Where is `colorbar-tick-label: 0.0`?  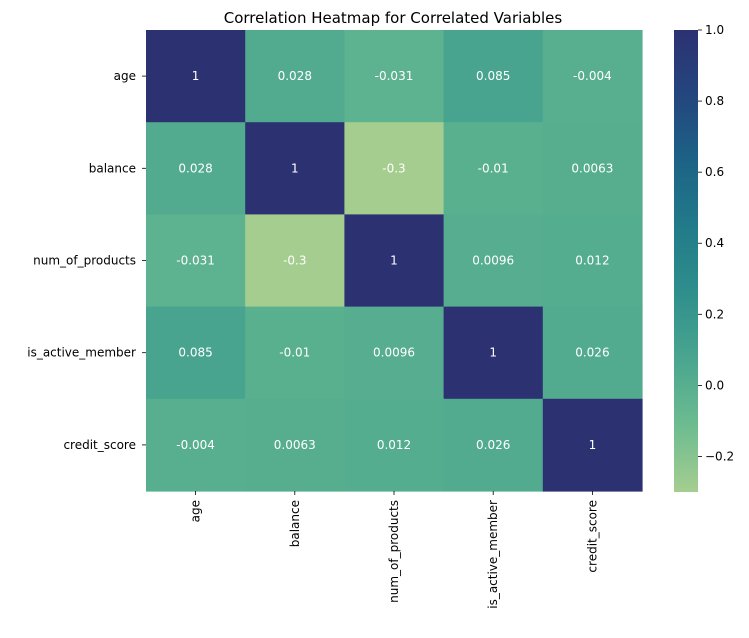
colorbar-tick-label: 0.0 is located at coordinates (714, 385).